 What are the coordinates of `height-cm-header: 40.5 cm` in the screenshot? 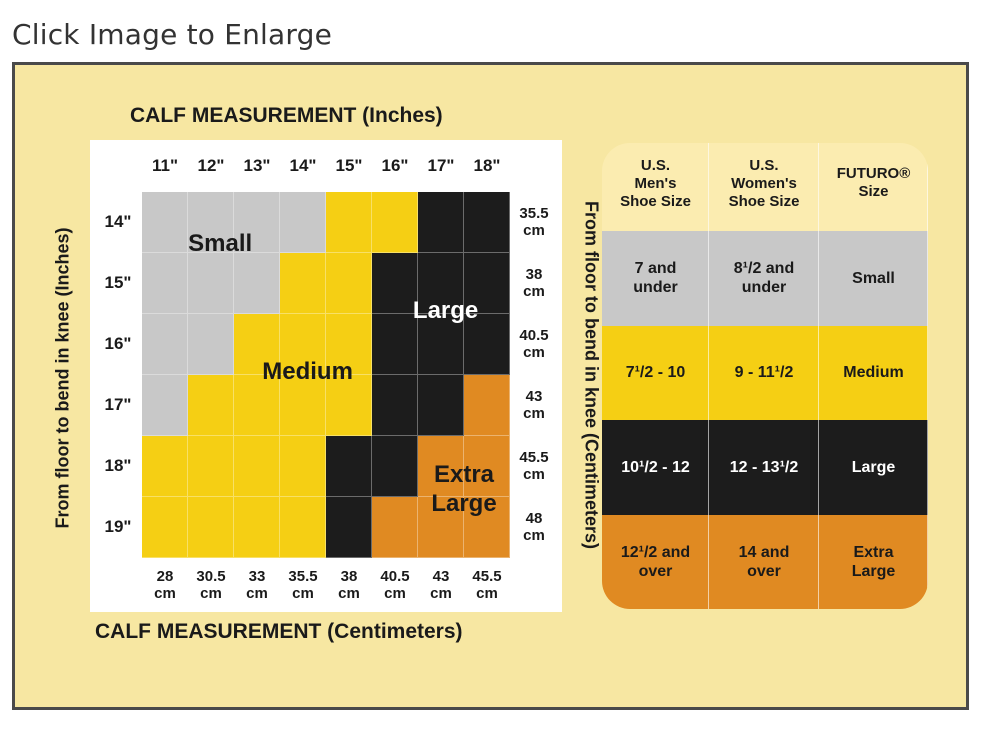 It's located at (534, 344).